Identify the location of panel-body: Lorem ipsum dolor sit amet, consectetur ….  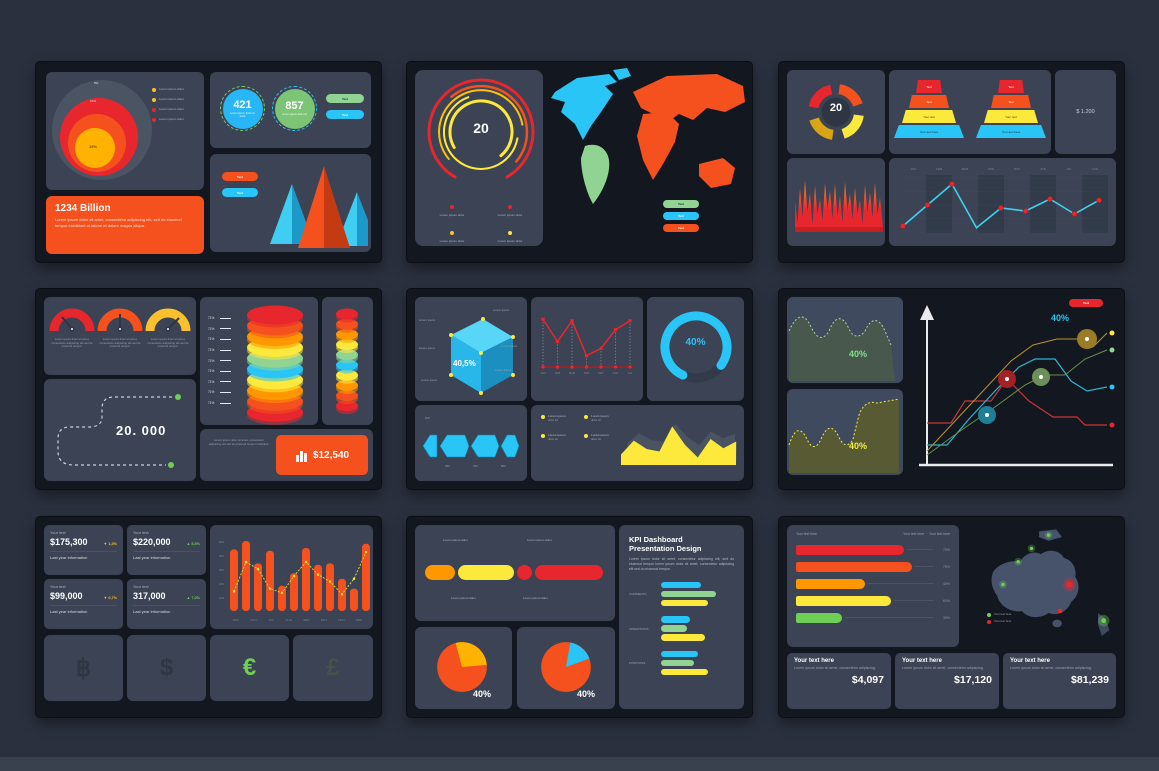
(681, 564).